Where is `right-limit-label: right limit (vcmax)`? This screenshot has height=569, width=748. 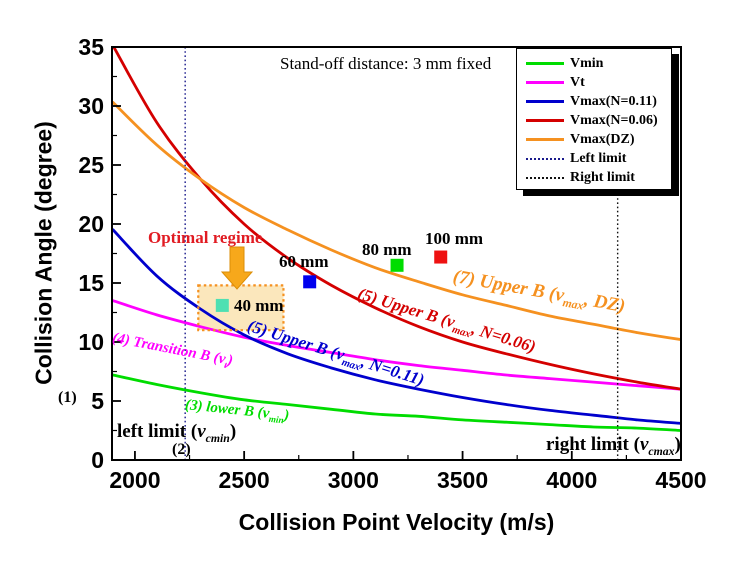
right-limit-label: right limit (vcmax) is located at coordinates (613, 446).